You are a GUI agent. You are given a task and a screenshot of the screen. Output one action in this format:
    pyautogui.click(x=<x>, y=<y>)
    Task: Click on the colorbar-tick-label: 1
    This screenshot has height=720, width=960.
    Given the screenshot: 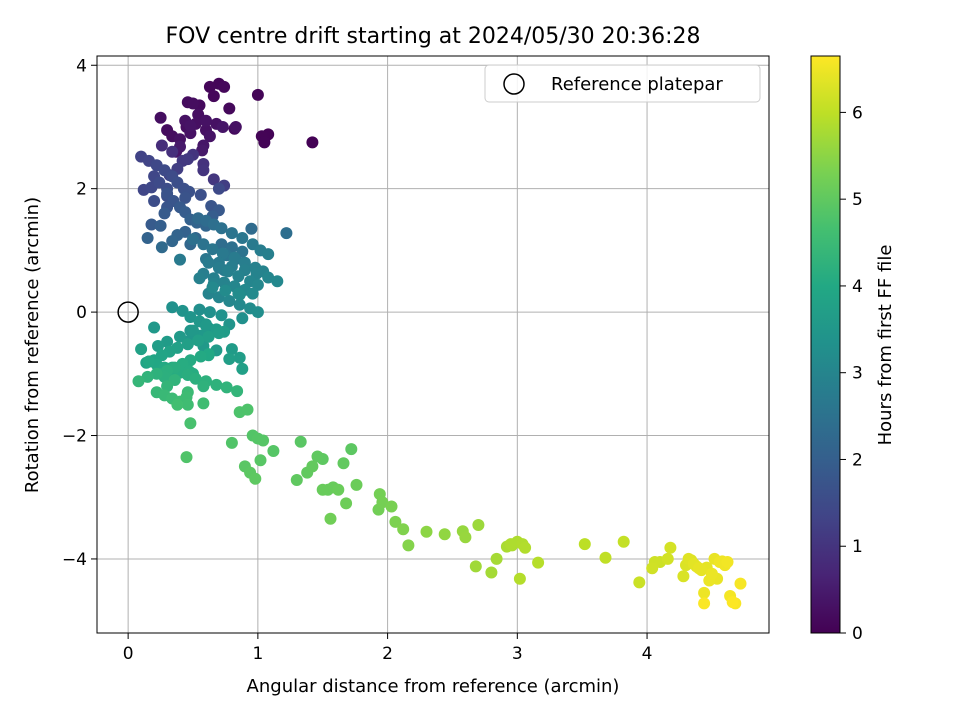 What is the action you would take?
    pyautogui.click(x=857, y=547)
    